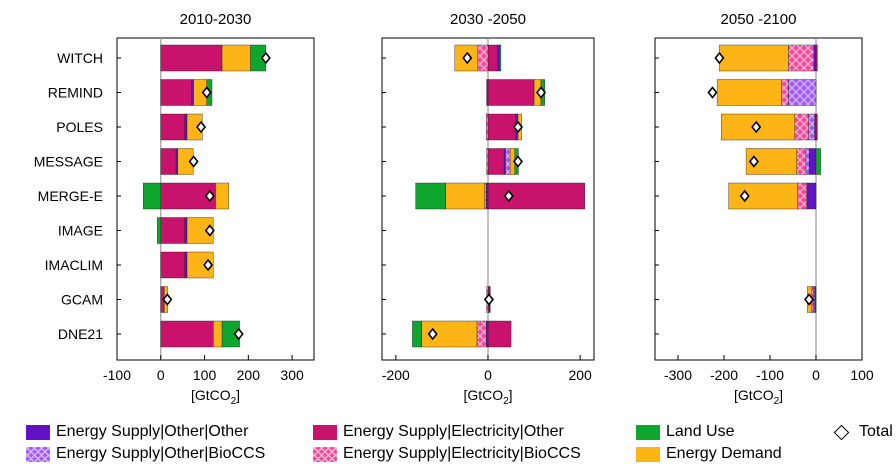 This screenshot has height=466, width=896. I want to click on legend-label: Total, so click(876, 431).